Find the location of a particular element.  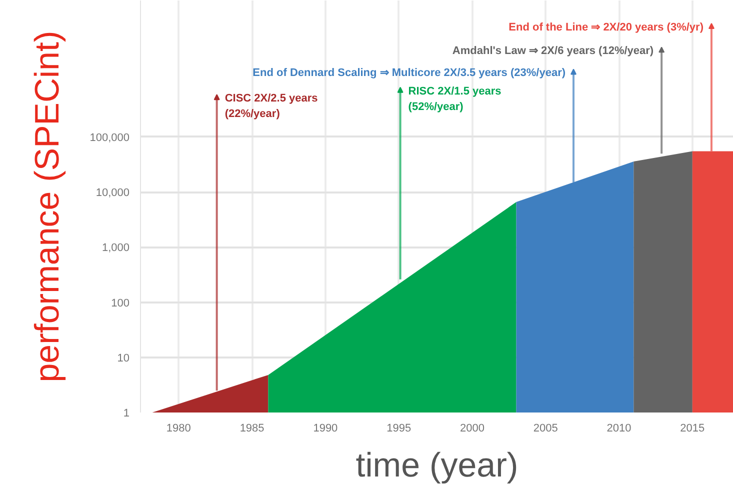

x-tick-label: 2005 is located at coordinates (545, 428).